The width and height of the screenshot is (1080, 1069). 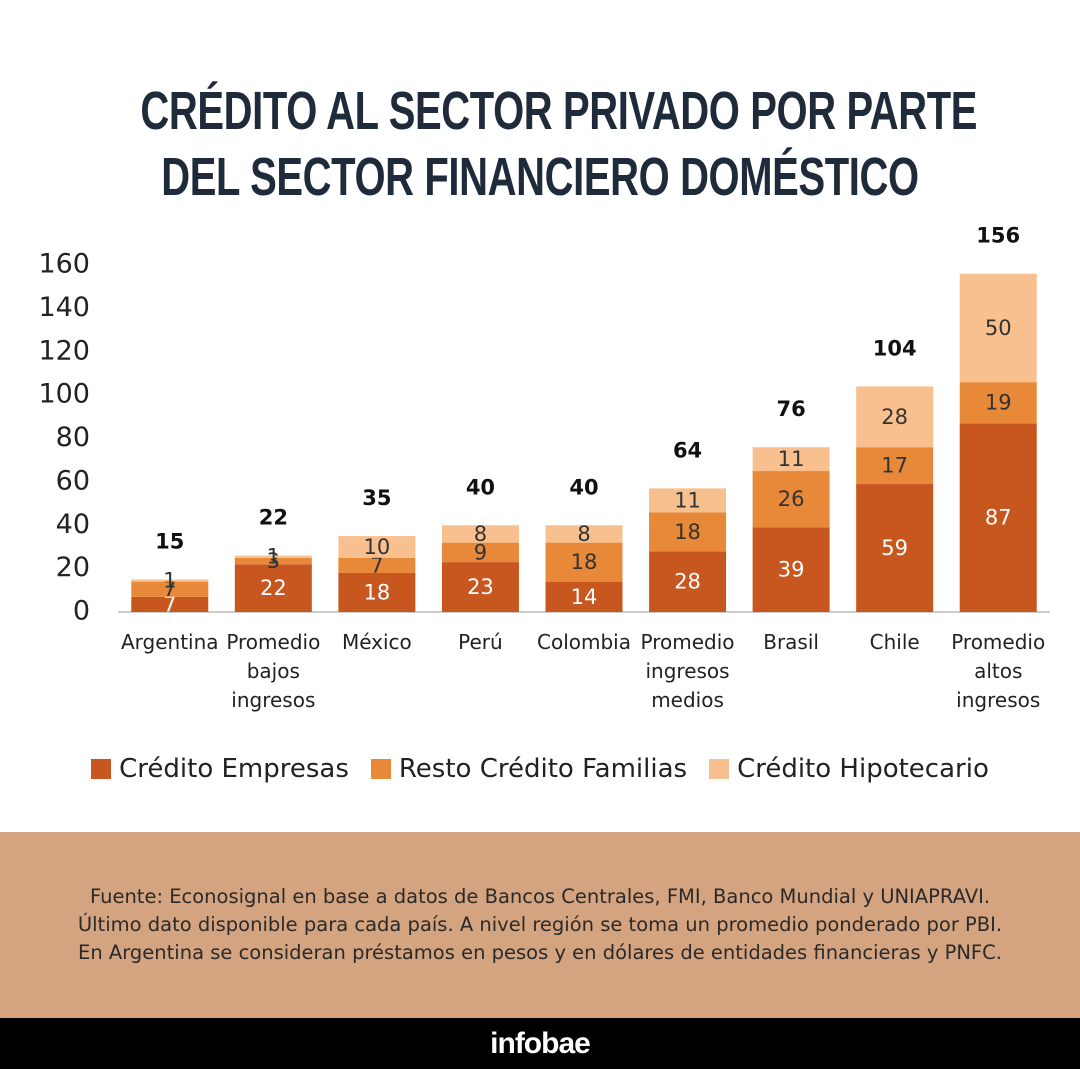 I want to click on x-tick-label: Colombia, so click(x=584, y=642).